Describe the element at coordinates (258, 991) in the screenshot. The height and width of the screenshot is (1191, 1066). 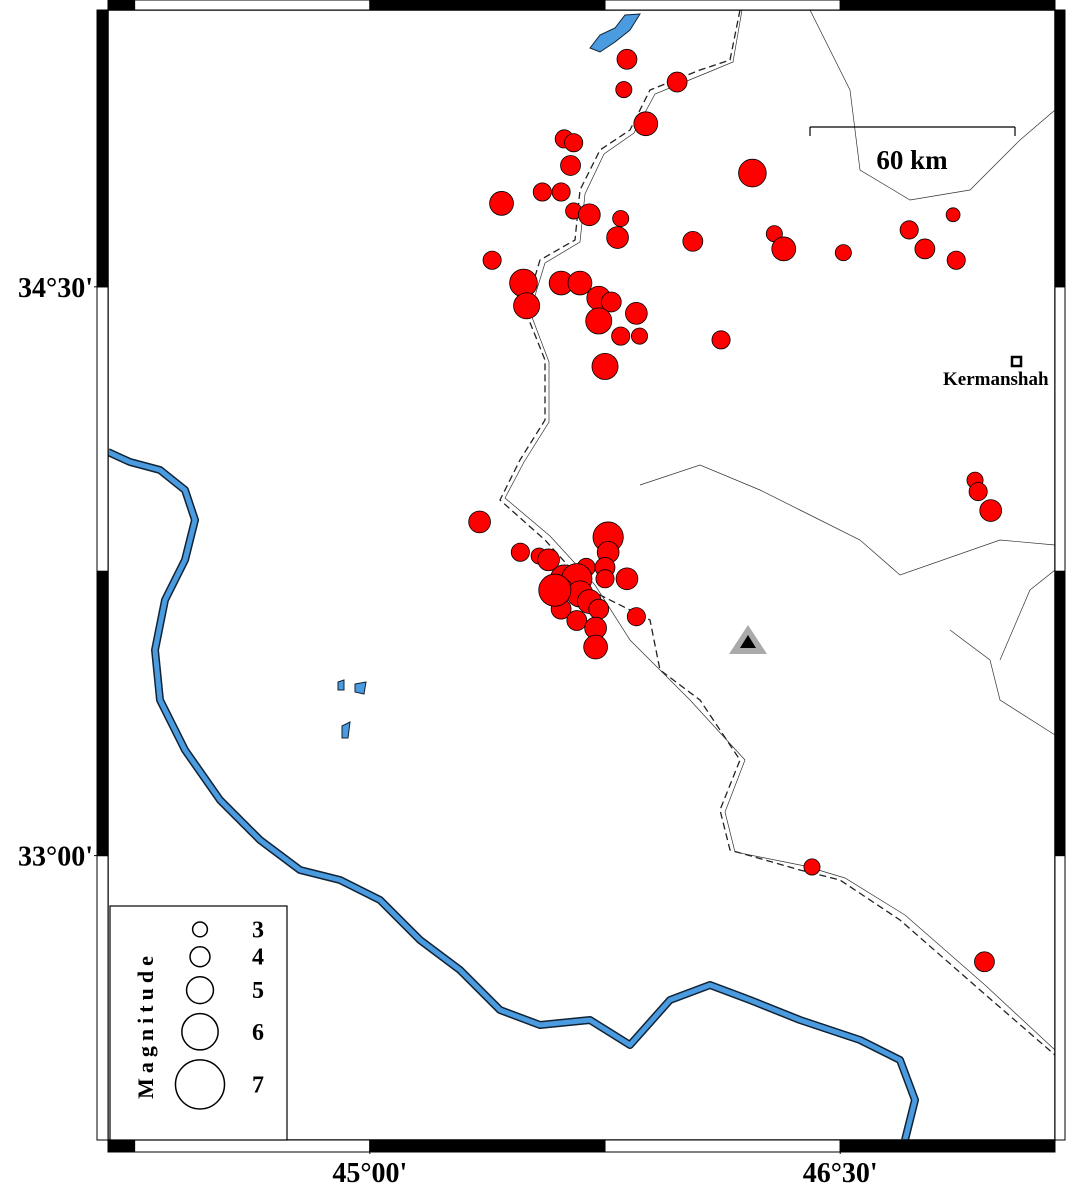
I see `legend-label: 5` at that location.